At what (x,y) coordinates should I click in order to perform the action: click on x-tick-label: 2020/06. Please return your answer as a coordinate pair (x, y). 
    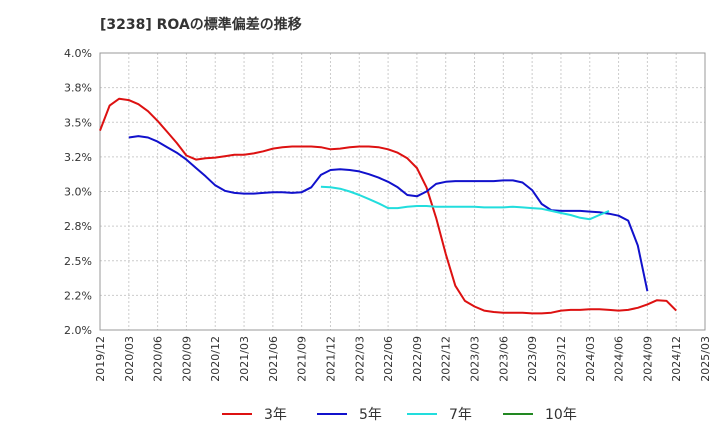
    Looking at the image, I should click on (158, 359).